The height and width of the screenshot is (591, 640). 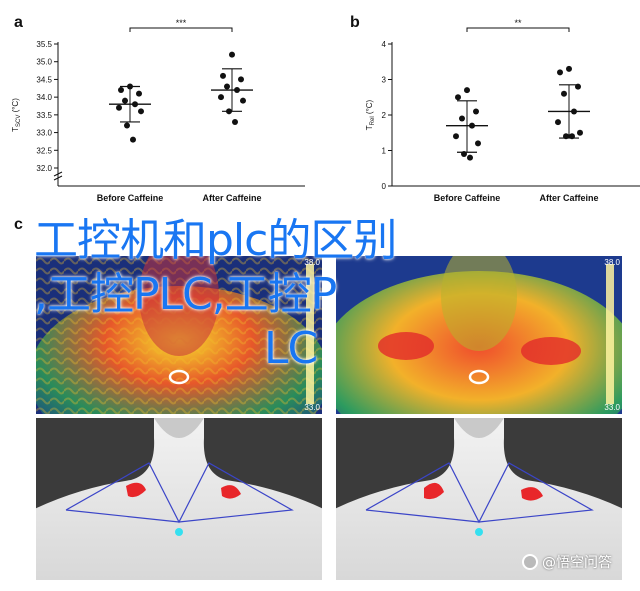 I want to click on y-tick-label: 33.5, so click(x=44, y=115).